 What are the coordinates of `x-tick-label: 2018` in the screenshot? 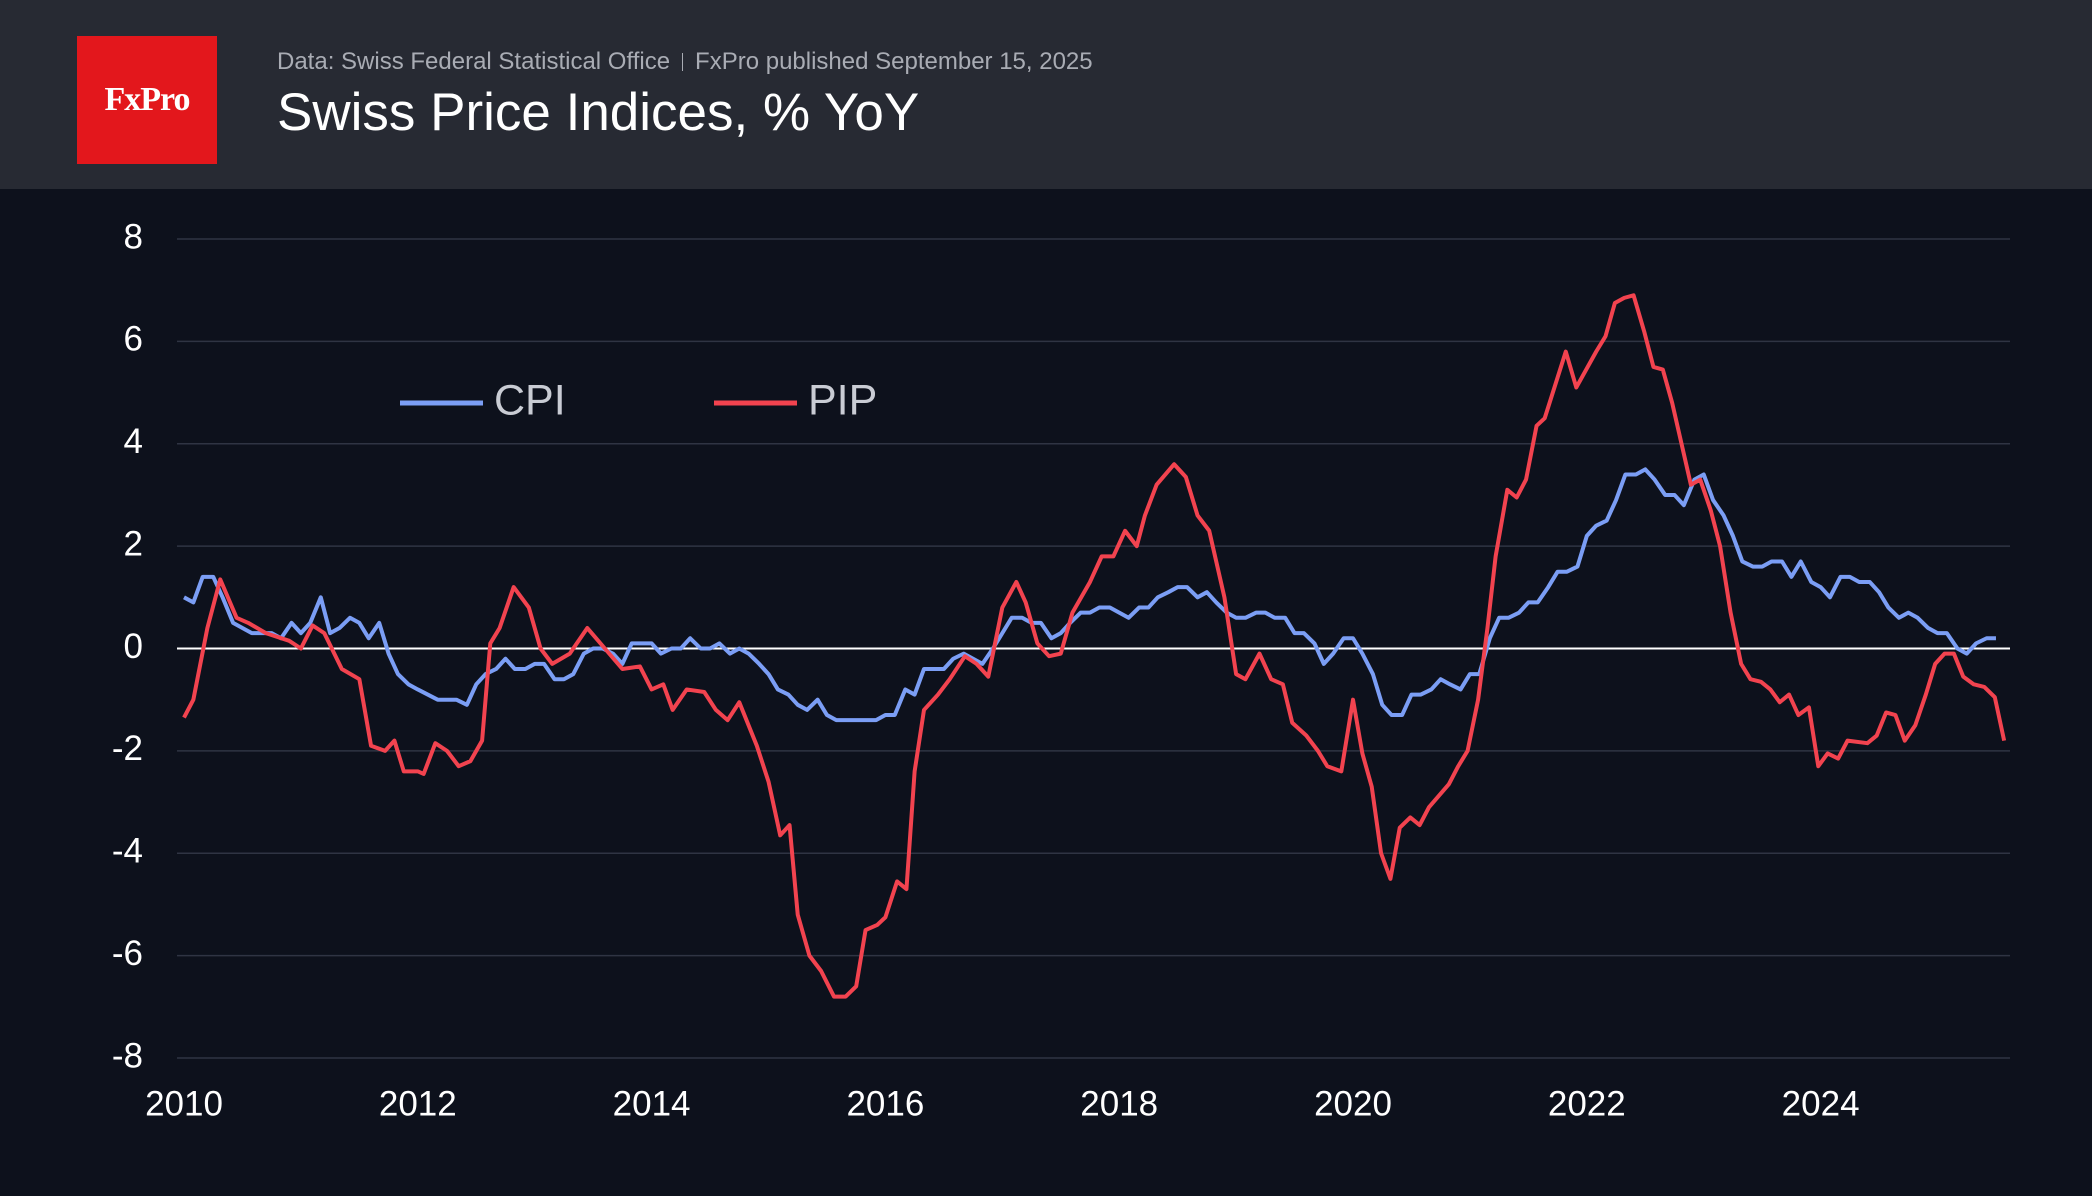 It's located at (1119, 1103).